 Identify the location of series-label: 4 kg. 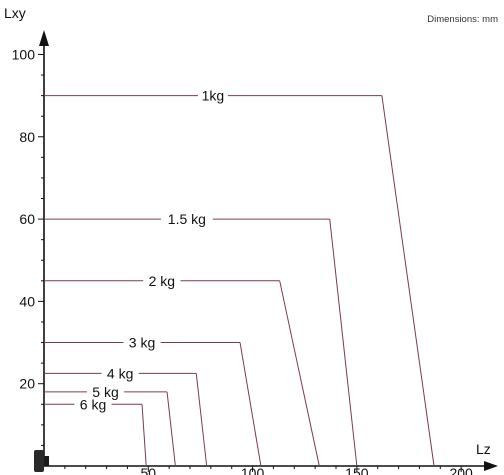
(120, 373).